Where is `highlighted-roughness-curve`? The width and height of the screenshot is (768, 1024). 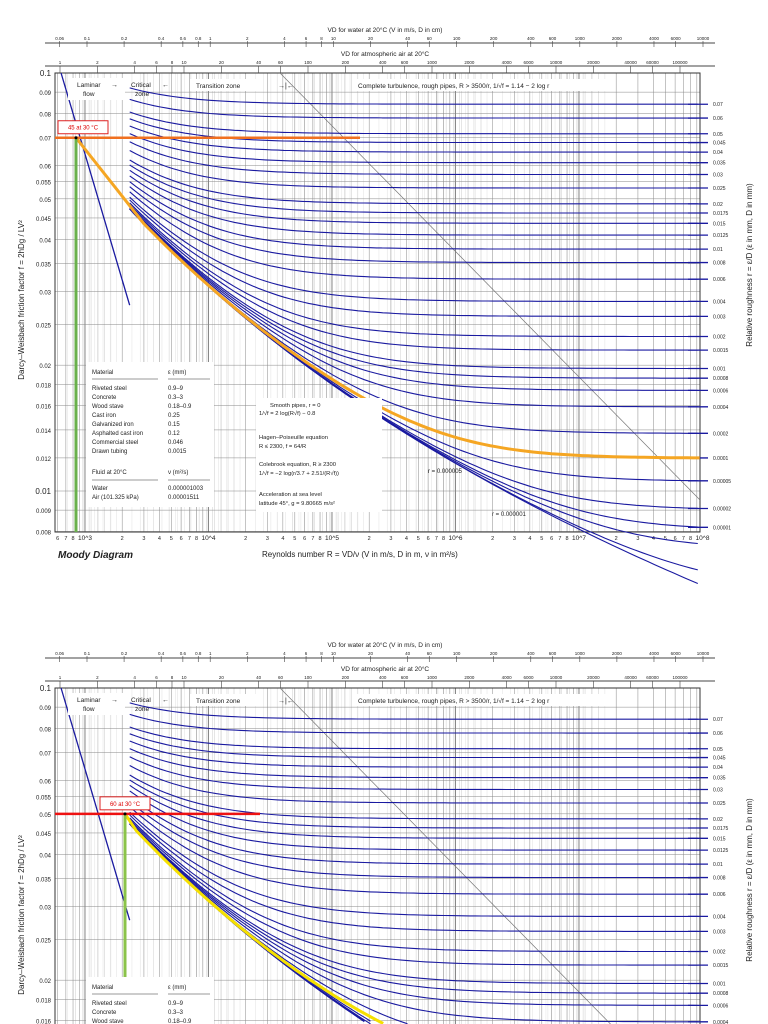
highlighted-roughness-curve is located at coordinates (253, 918).